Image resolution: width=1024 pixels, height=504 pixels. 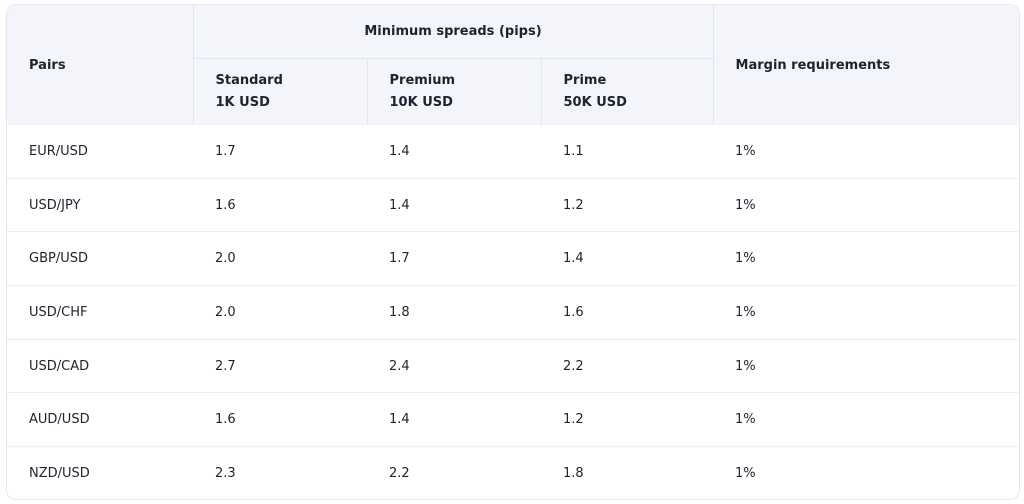 I want to click on cell-standard: 2.7, so click(x=280, y=366).